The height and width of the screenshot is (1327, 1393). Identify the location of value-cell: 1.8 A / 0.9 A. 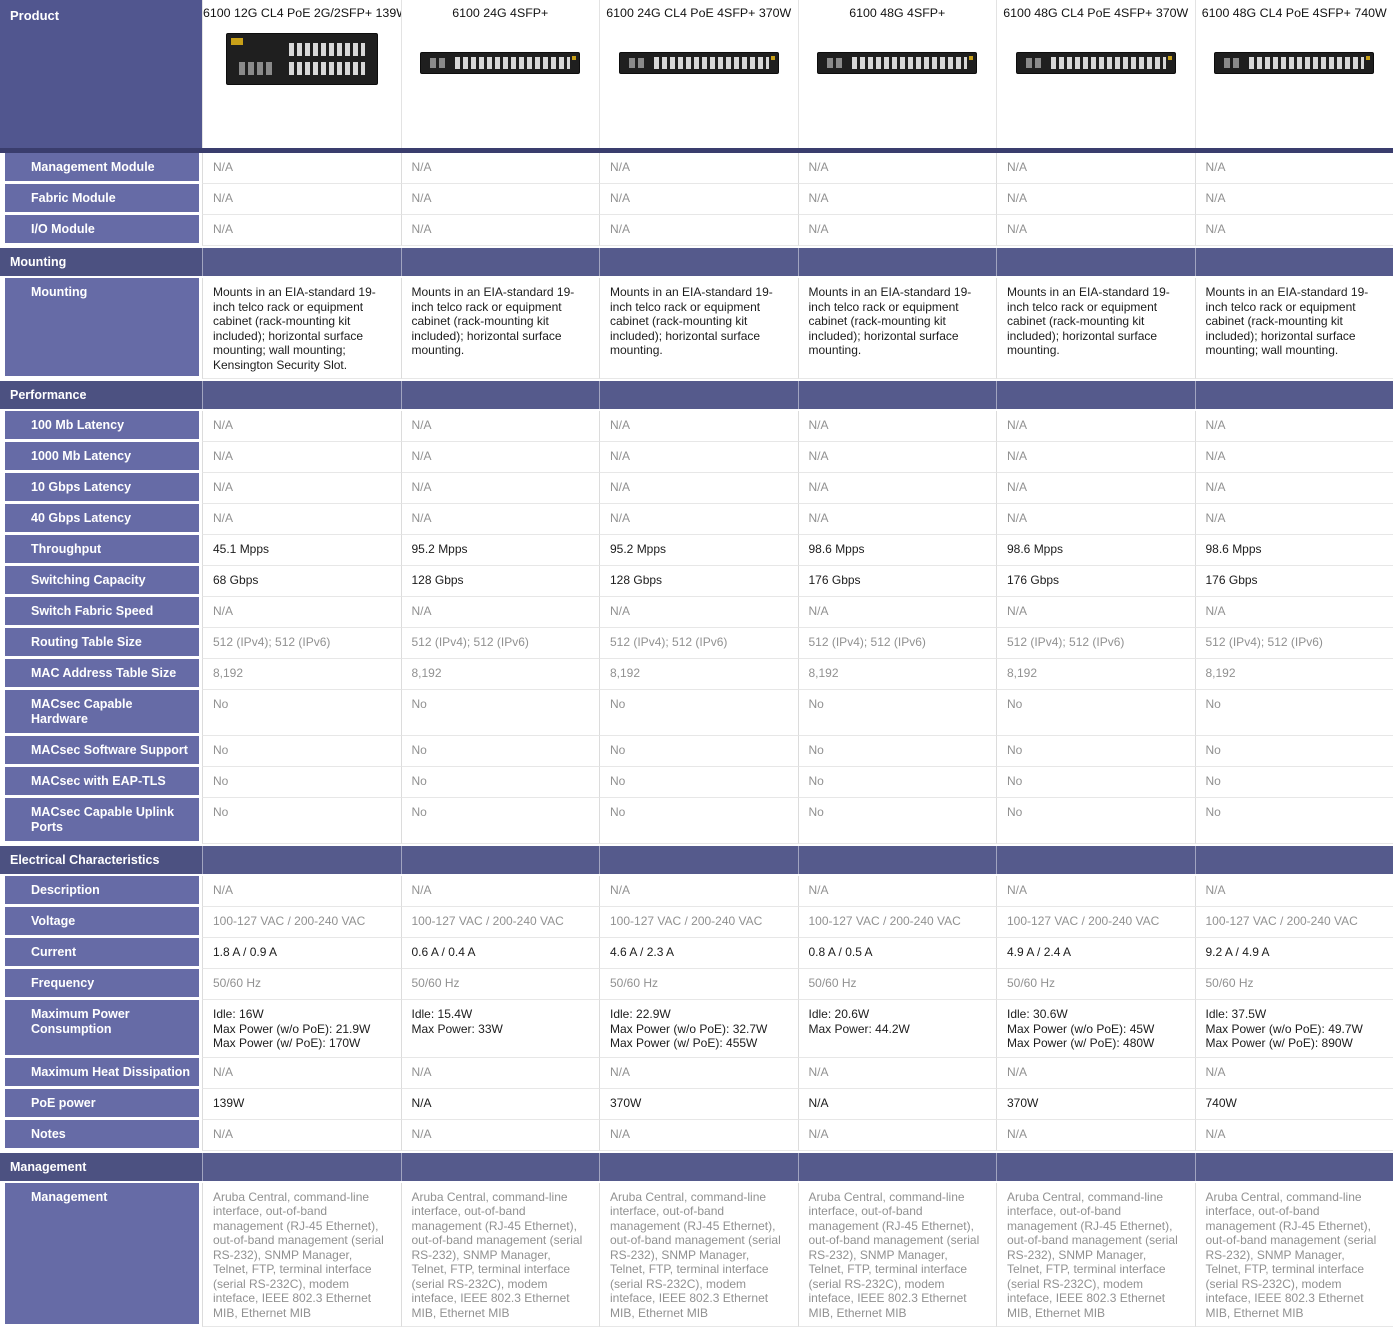
(301, 953).